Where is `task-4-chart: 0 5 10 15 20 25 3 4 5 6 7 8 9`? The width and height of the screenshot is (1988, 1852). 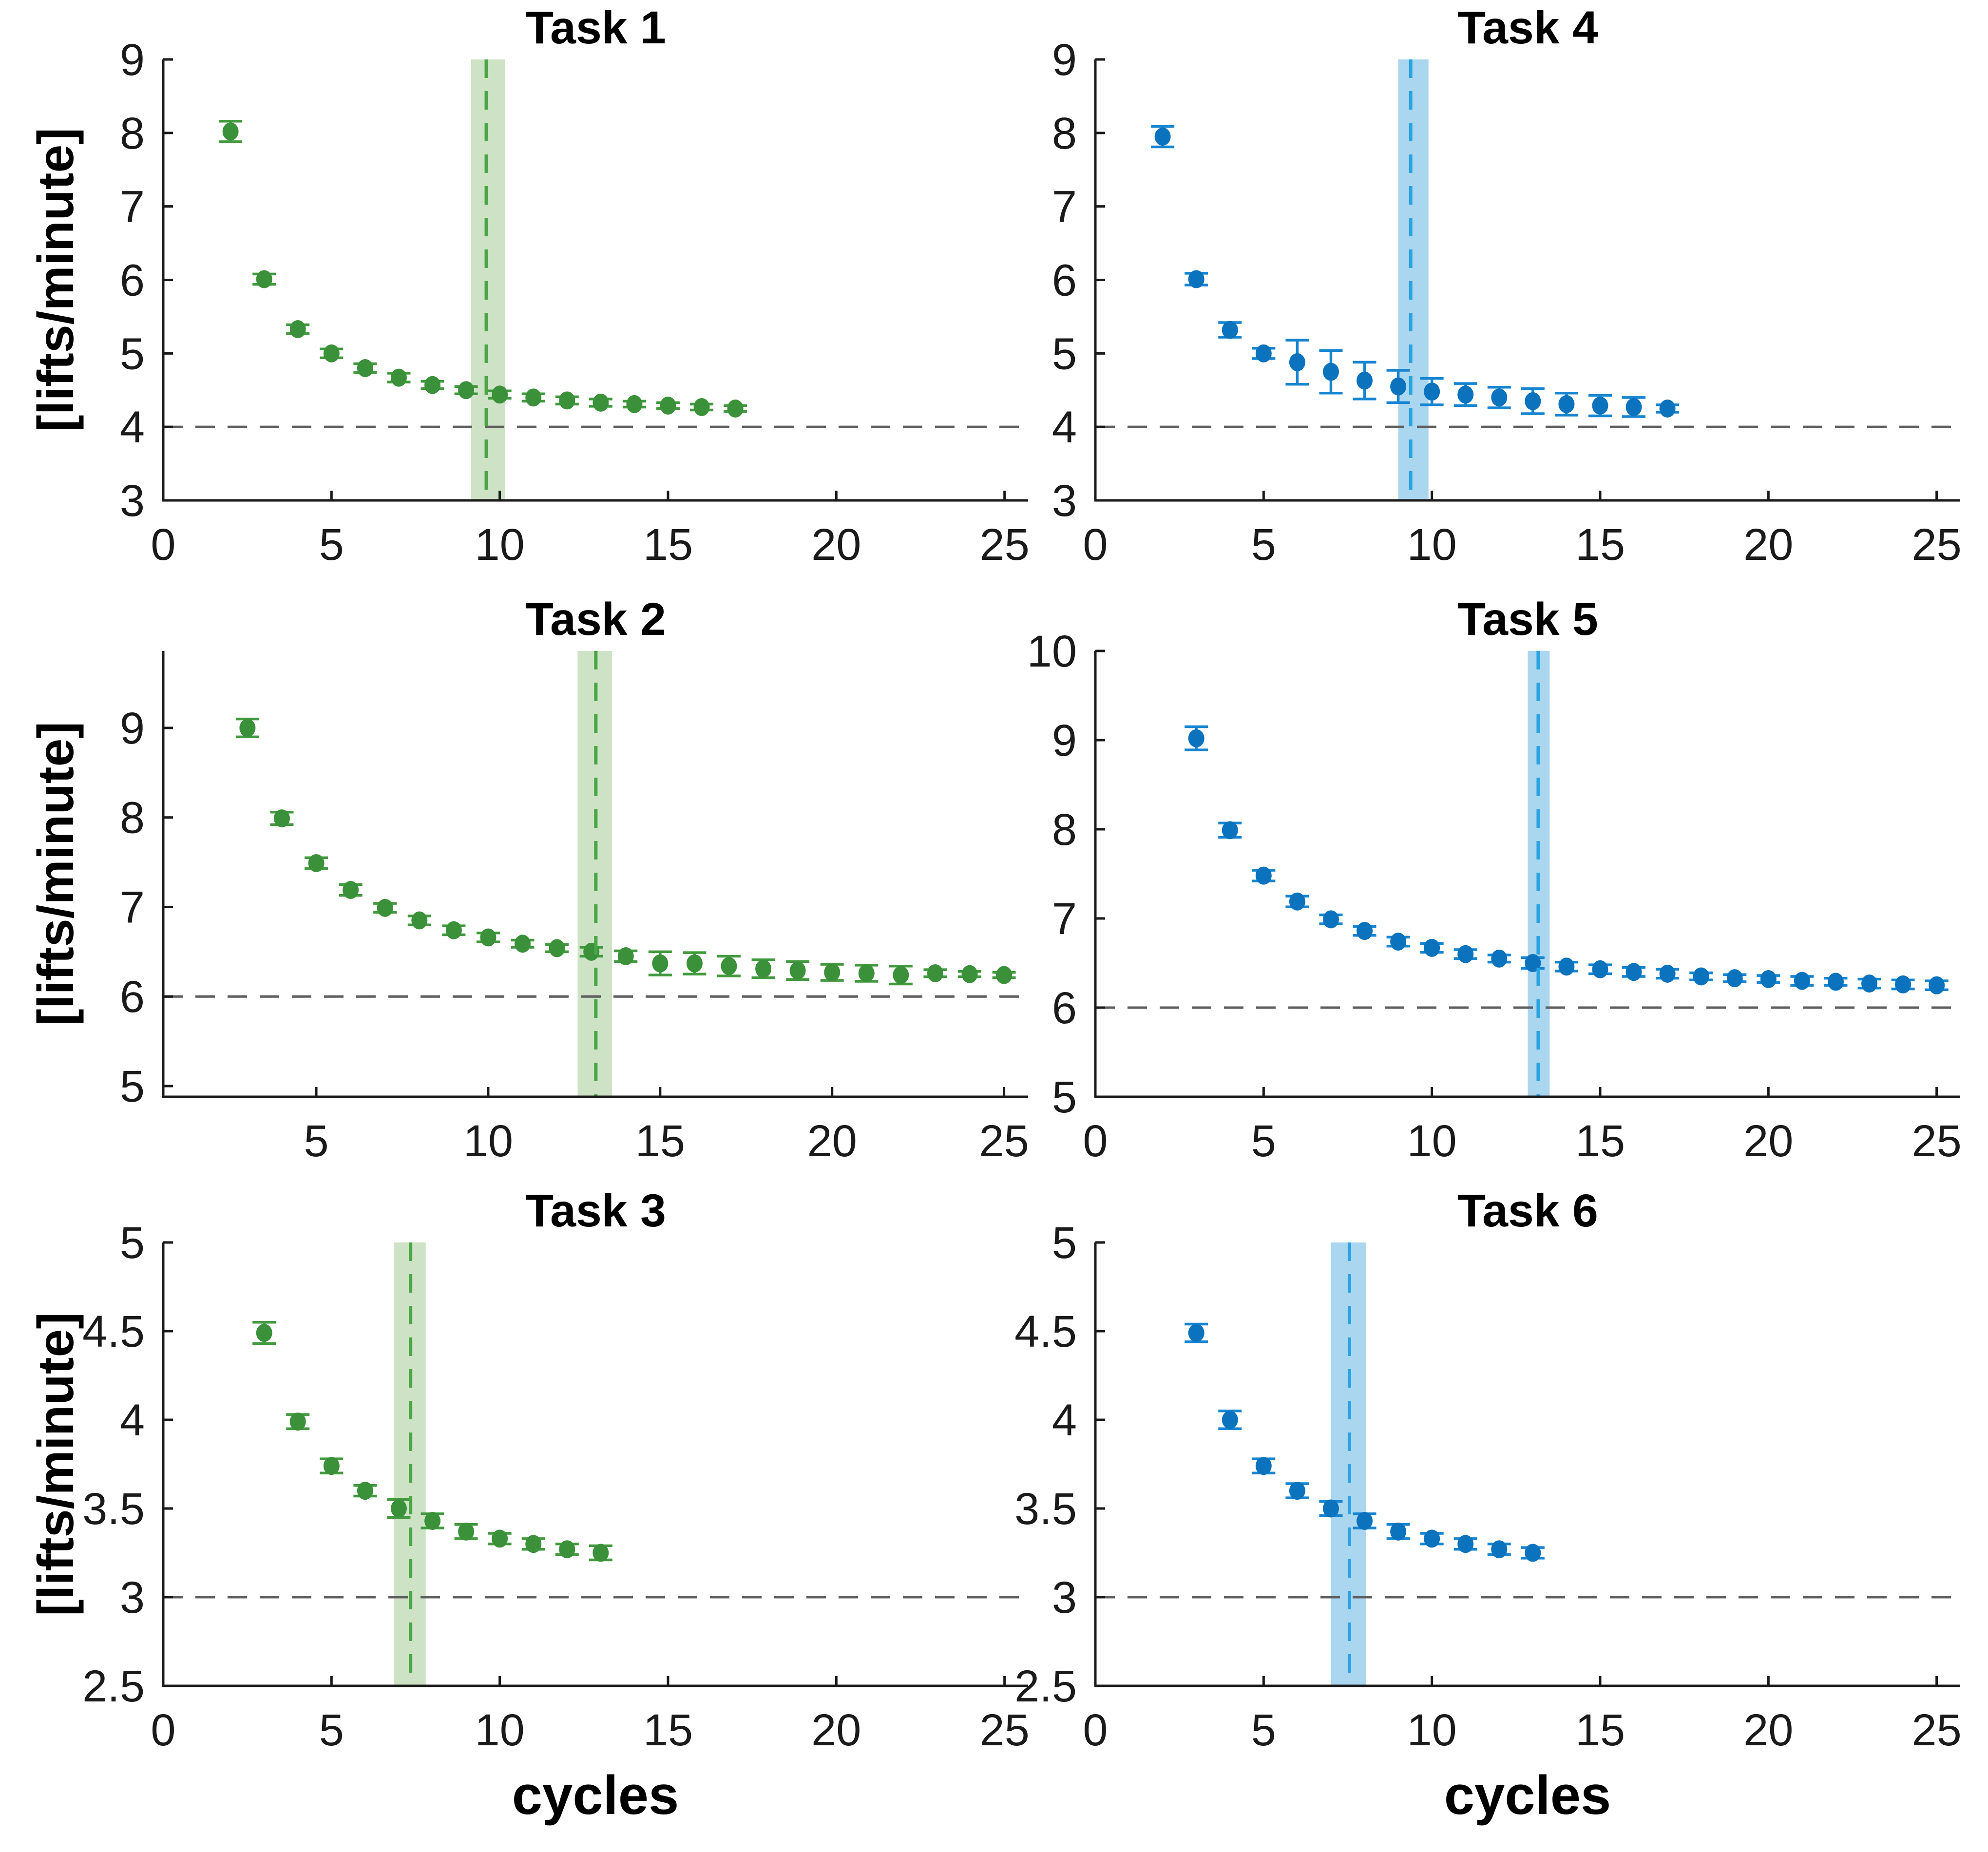
task-4-chart: 0 5 10 15 20 25 3 4 5 6 7 8 9 is located at coordinates (1507, 302).